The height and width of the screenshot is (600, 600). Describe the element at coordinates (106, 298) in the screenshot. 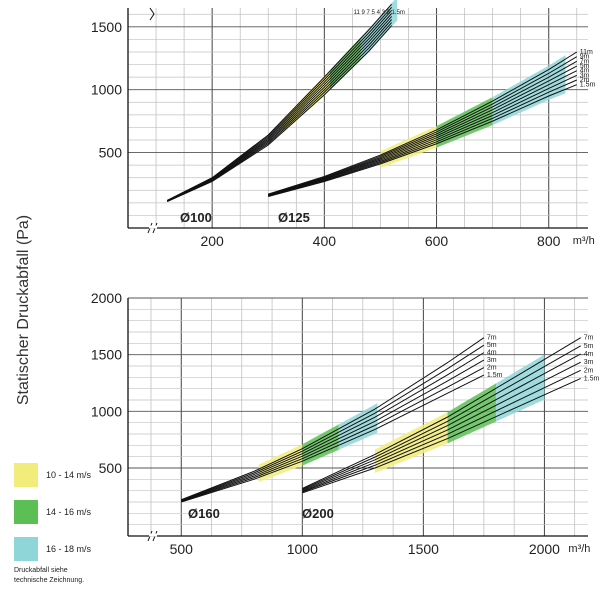

I see `y-tick-label: 2000` at that location.